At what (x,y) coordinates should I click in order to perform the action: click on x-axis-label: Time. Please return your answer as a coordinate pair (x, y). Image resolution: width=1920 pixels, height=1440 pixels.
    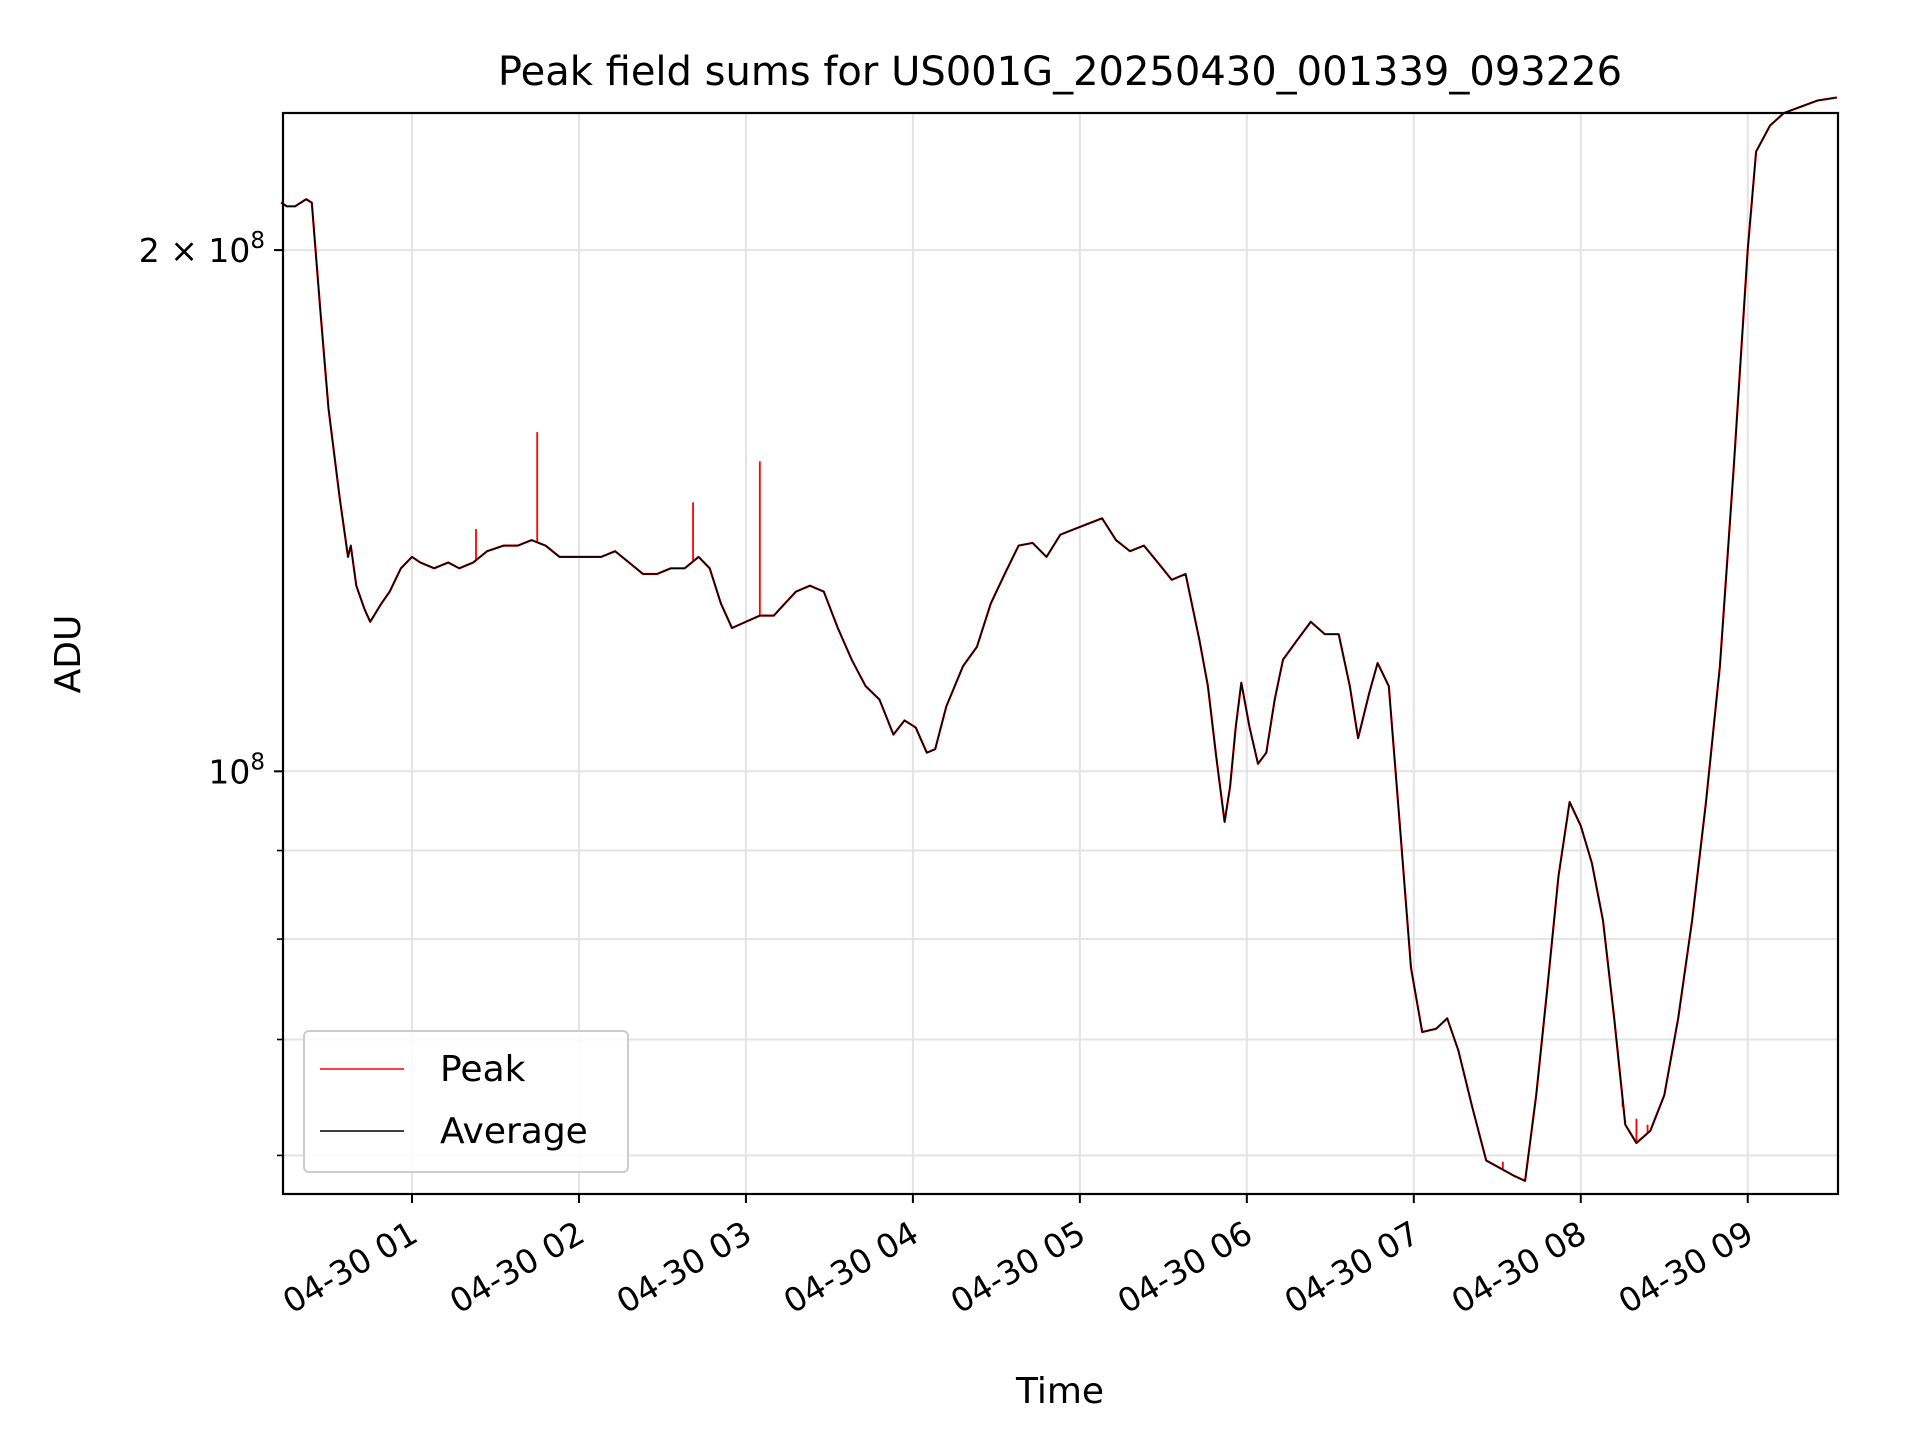
    Looking at the image, I should click on (1059, 1391).